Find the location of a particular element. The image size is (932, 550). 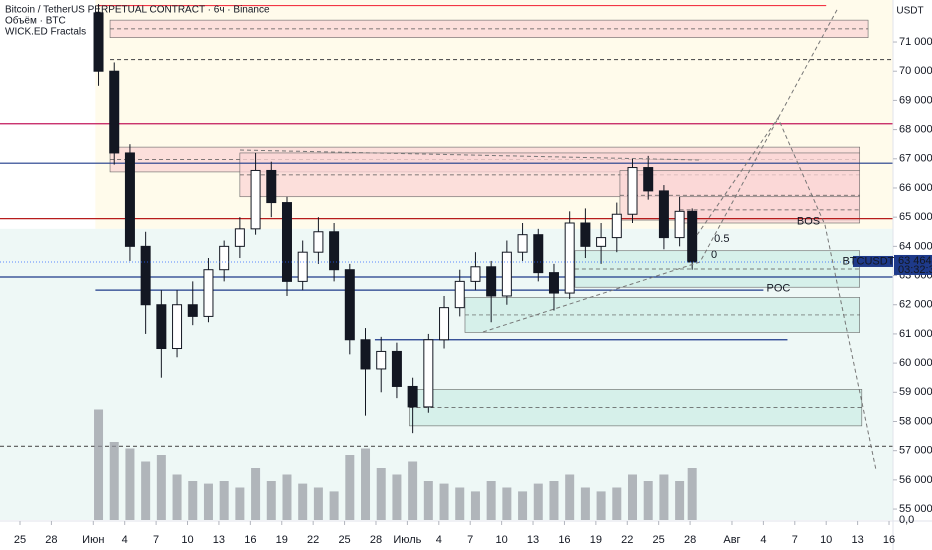

y-tick-label: 64 000,0 is located at coordinates (915, 246).